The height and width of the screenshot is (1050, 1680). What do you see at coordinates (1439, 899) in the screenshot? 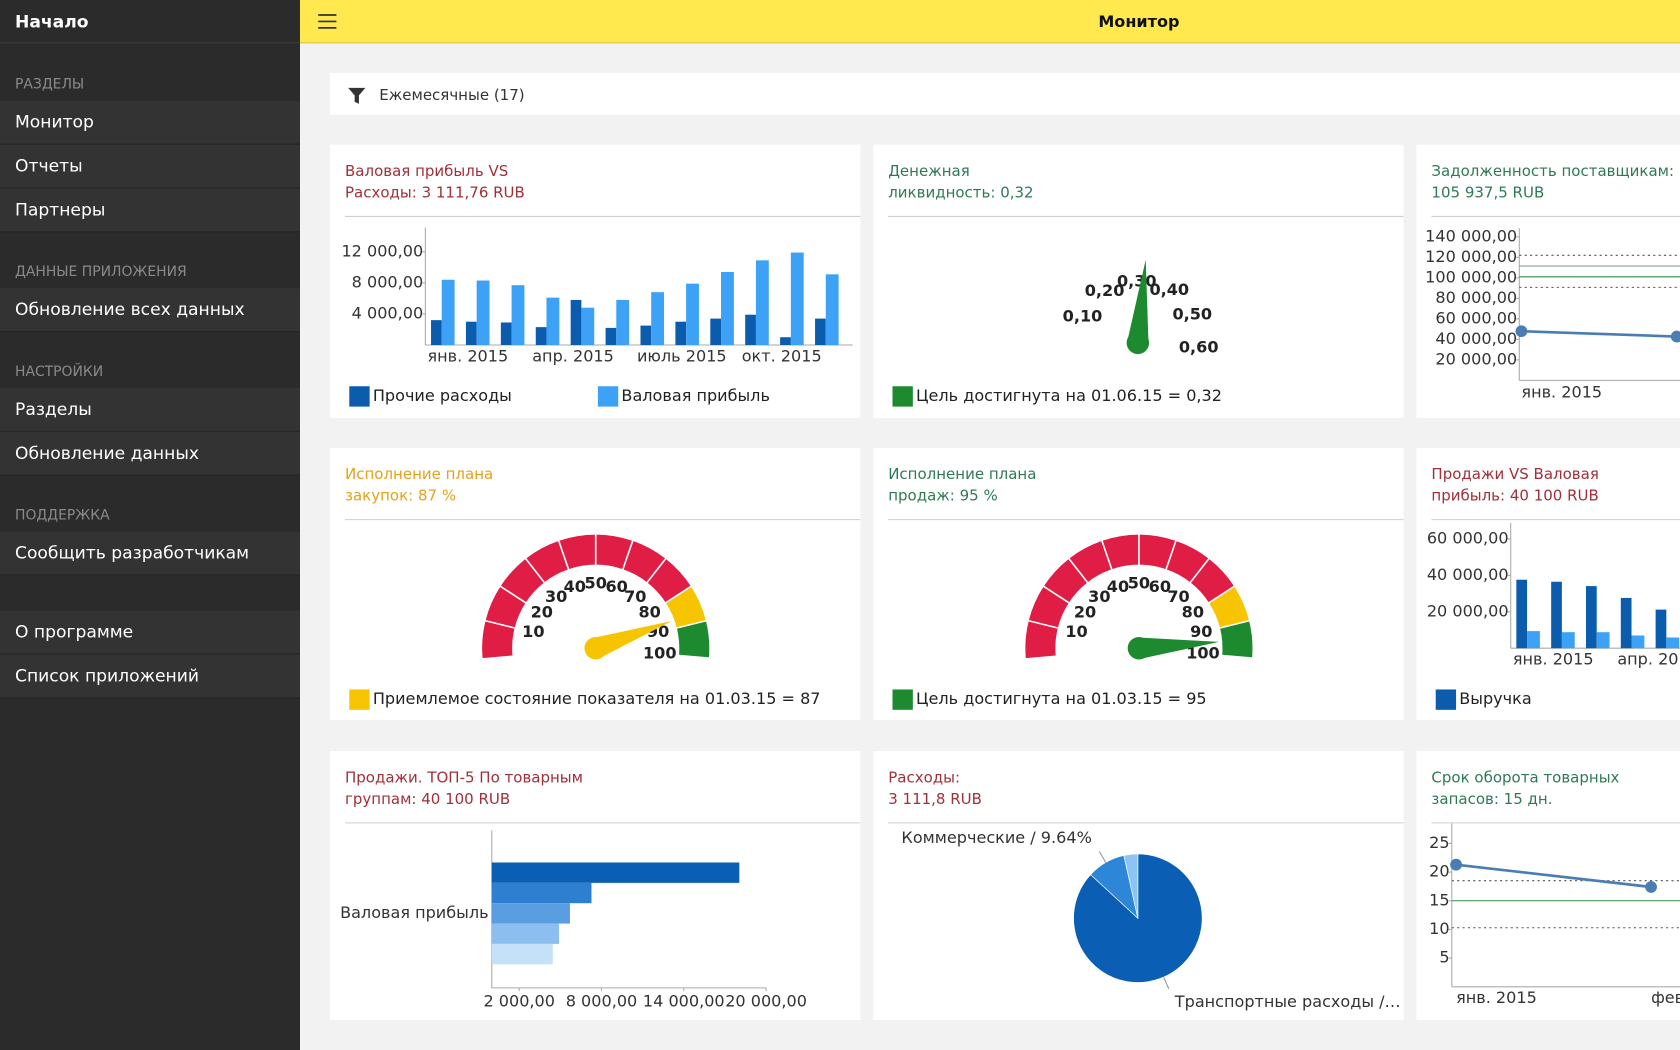
I see `y-tick-label: 15` at bounding box center [1439, 899].